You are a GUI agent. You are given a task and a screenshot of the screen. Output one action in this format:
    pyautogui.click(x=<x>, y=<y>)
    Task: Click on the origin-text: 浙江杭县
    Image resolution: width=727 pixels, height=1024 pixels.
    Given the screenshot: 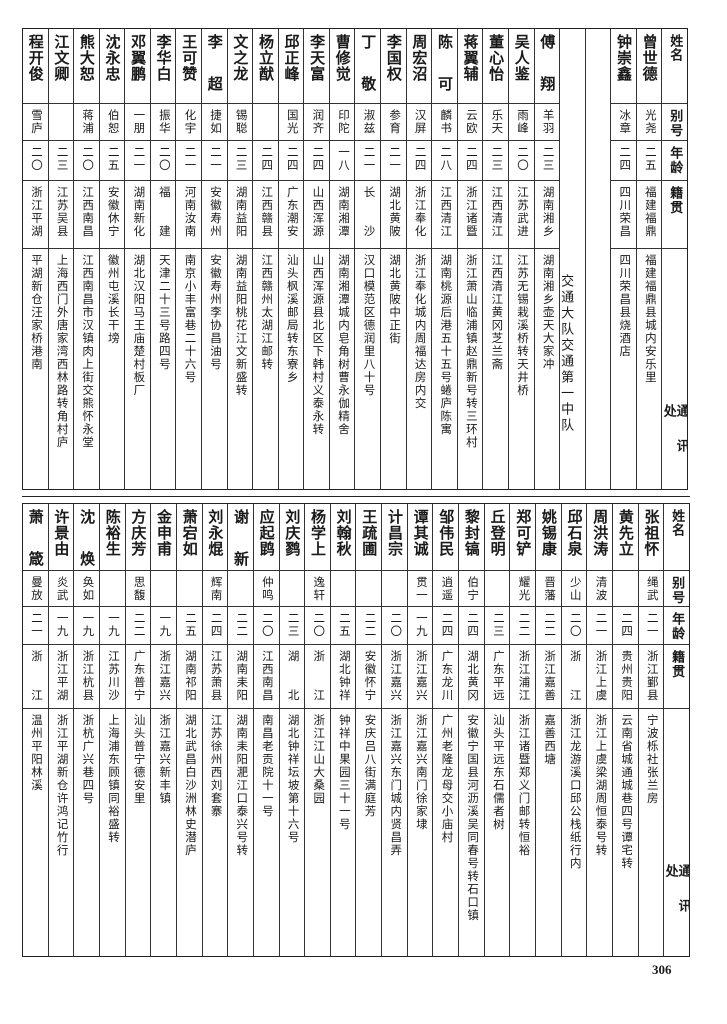 What is the action you would take?
    pyautogui.click(x=87, y=676)
    